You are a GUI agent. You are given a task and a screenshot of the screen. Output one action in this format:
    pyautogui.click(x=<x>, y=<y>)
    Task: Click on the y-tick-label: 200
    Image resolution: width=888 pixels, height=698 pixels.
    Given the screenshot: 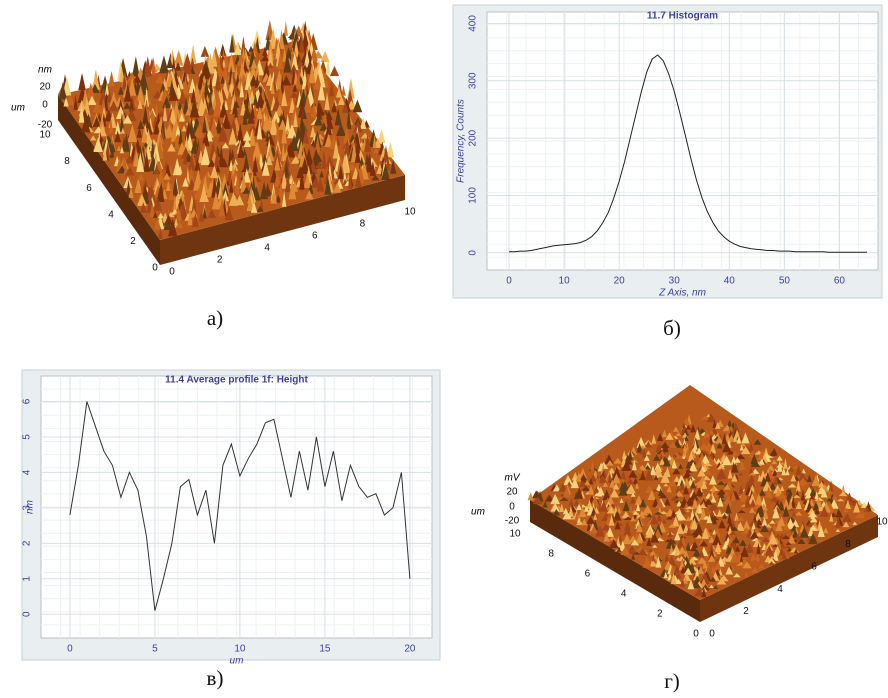 What is the action you would take?
    pyautogui.click(x=473, y=137)
    